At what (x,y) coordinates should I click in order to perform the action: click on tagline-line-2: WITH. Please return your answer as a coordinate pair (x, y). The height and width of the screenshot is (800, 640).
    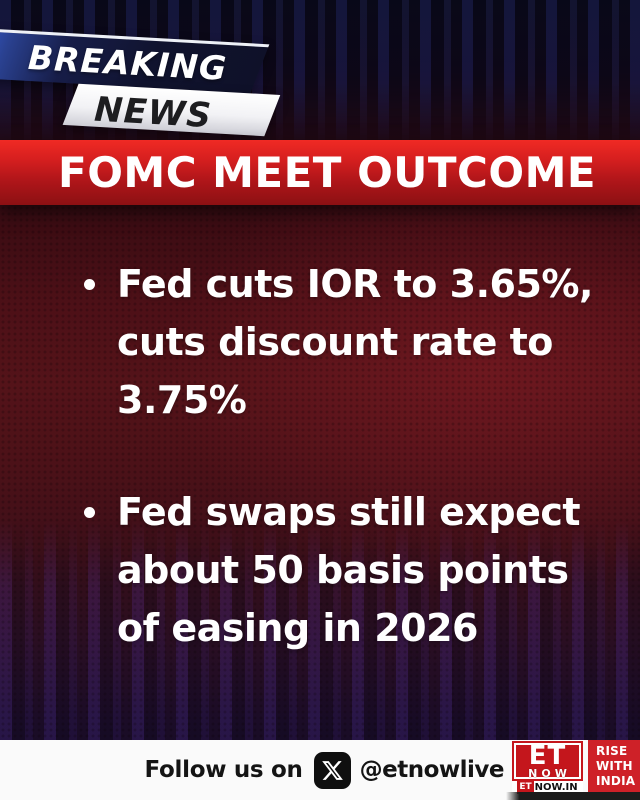
    Looking at the image, I should click on (614, 766).